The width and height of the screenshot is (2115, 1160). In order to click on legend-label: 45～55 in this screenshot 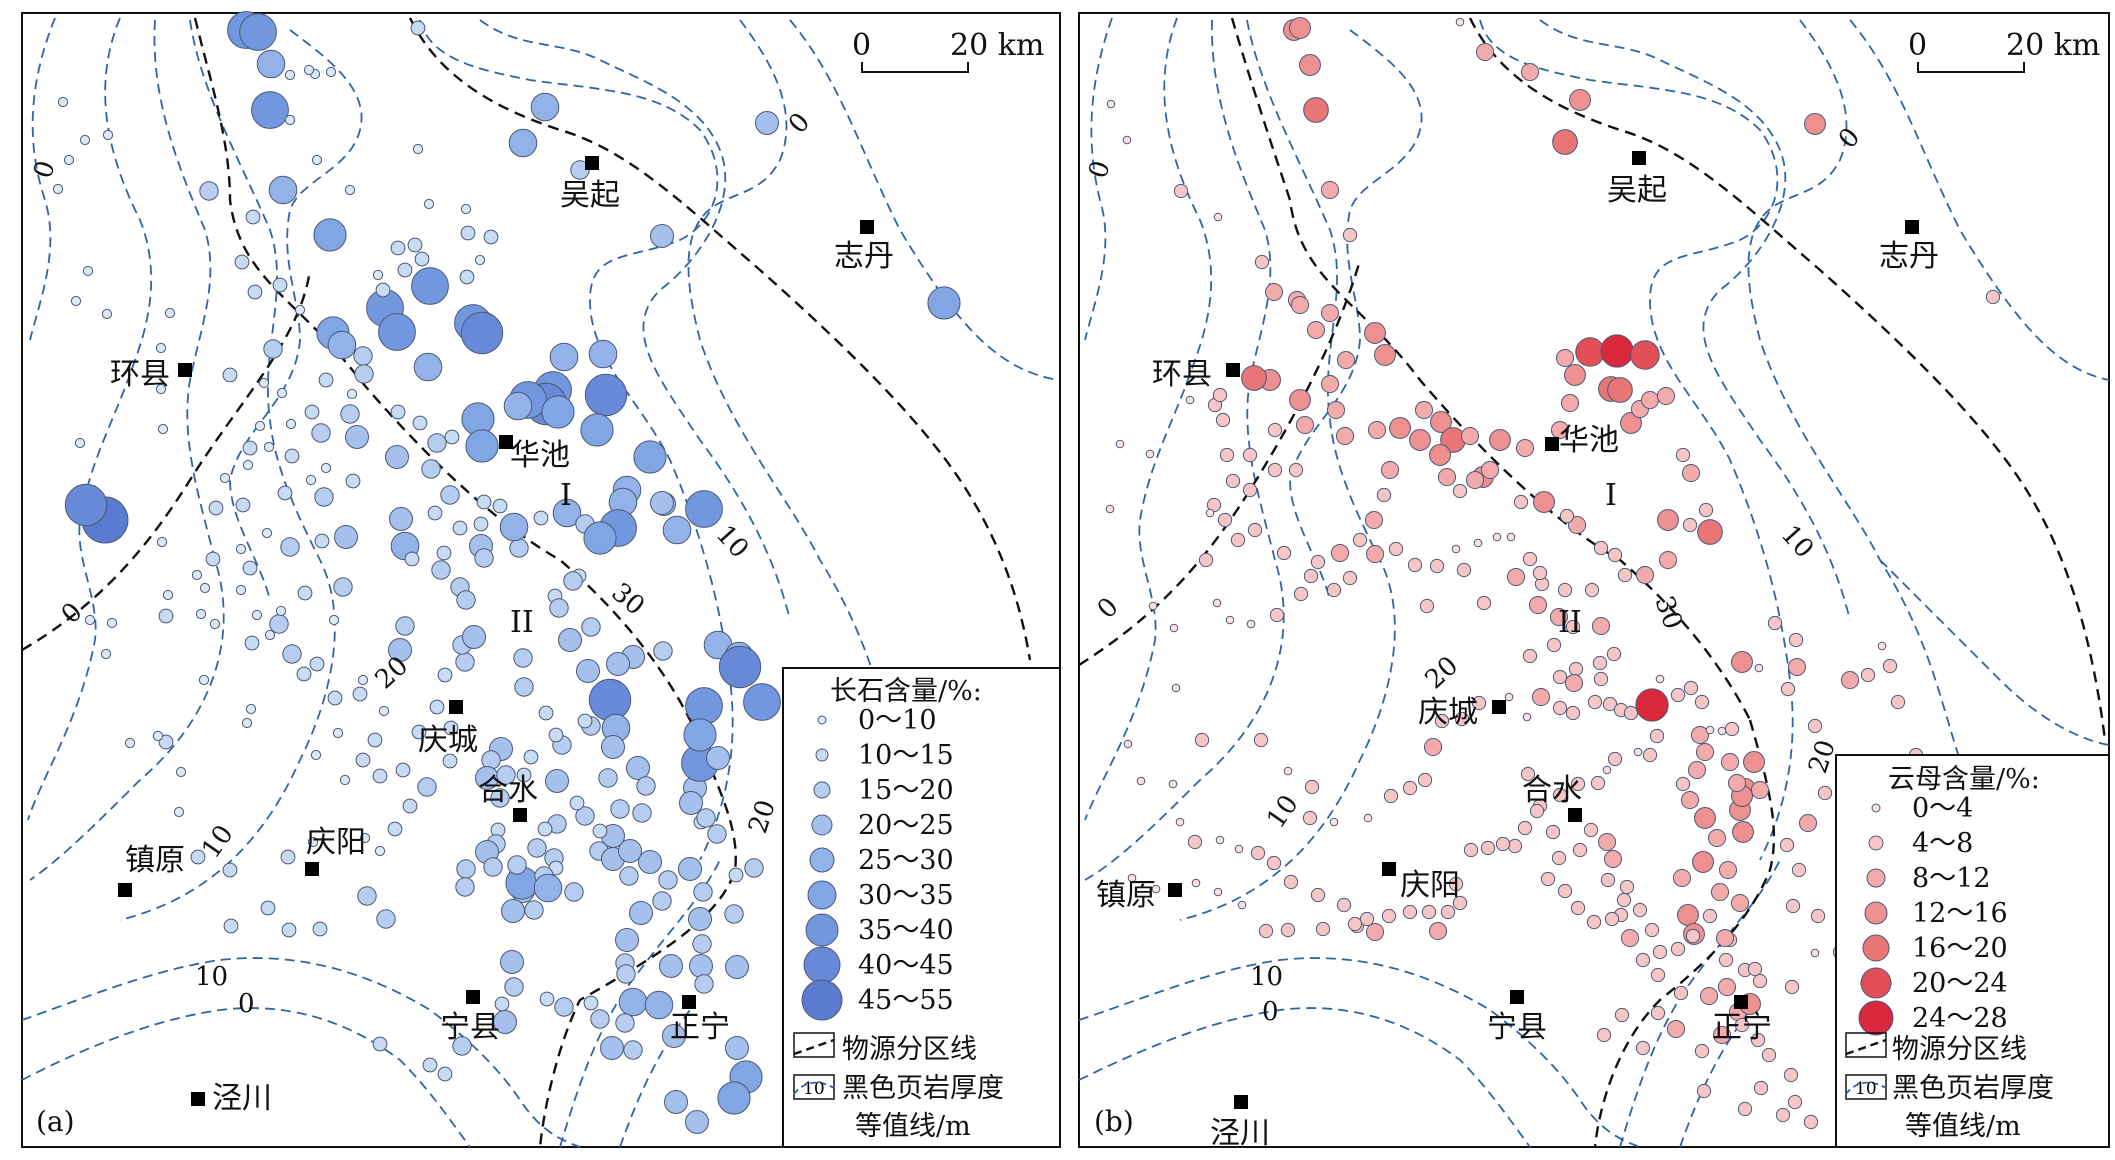, I will do `click(906, 1000)`.